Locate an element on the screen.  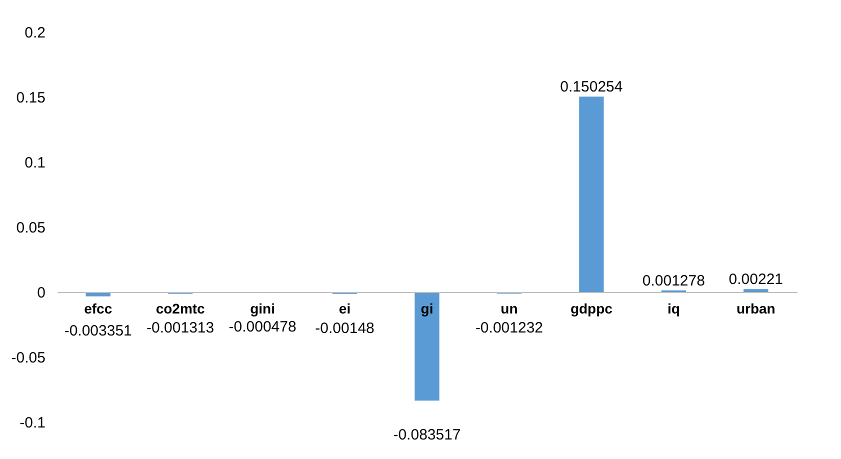
x-tick-label: gi is located at coordinates (427, 308).